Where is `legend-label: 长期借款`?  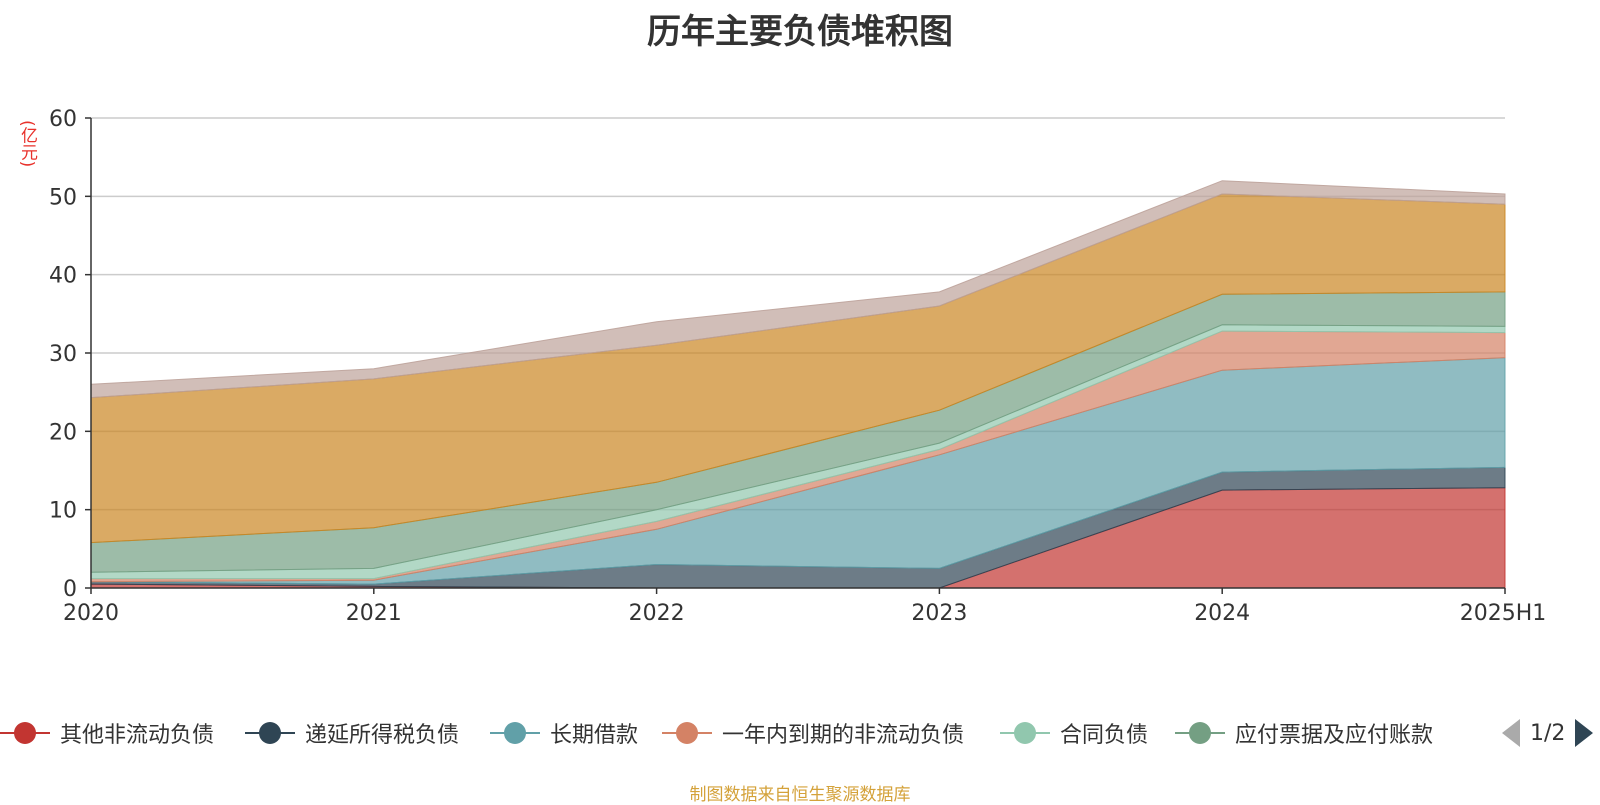 legend-label: 长期借款 is located at coordinates (594, 735).